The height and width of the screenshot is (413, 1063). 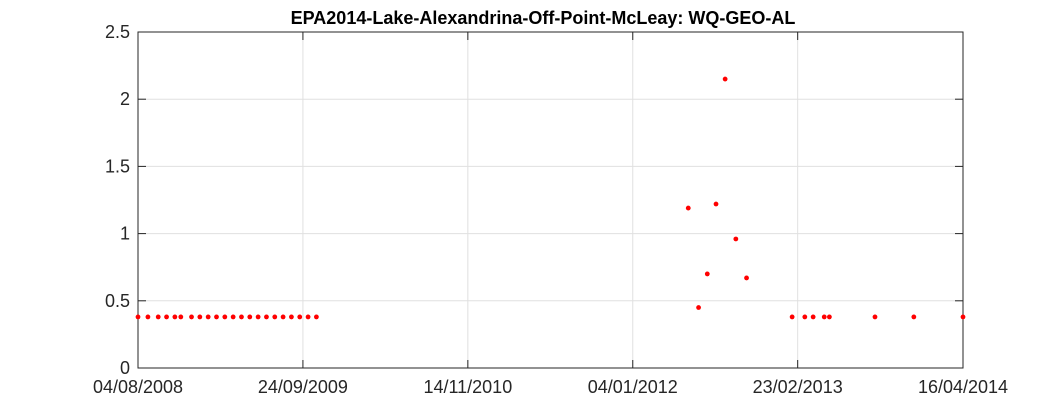 I want to click on y-tick-label: 0.5, so click(x=117, y=301).